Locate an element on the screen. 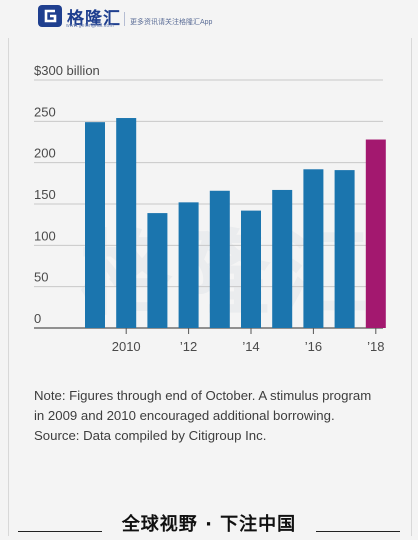  header-divider is located at coordinates (124, 19).